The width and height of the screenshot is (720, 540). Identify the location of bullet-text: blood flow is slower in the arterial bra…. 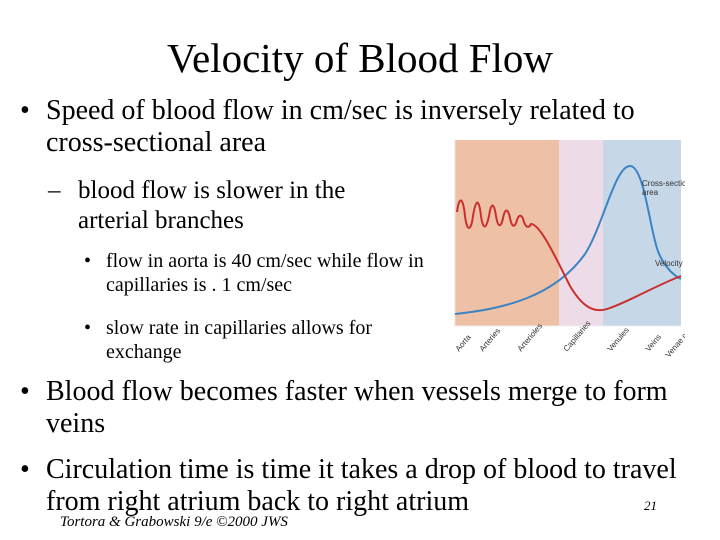
(212, 205).